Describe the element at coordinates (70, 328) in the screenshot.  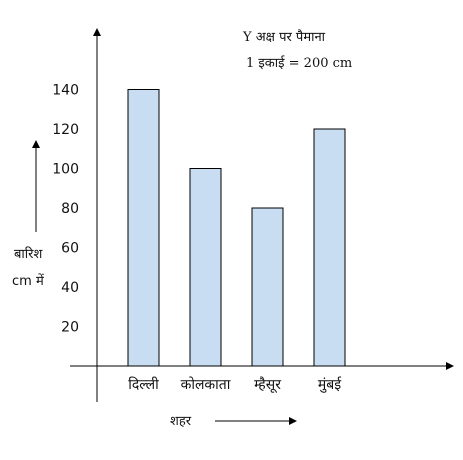
I see `y-tick-label: 20` at that location.